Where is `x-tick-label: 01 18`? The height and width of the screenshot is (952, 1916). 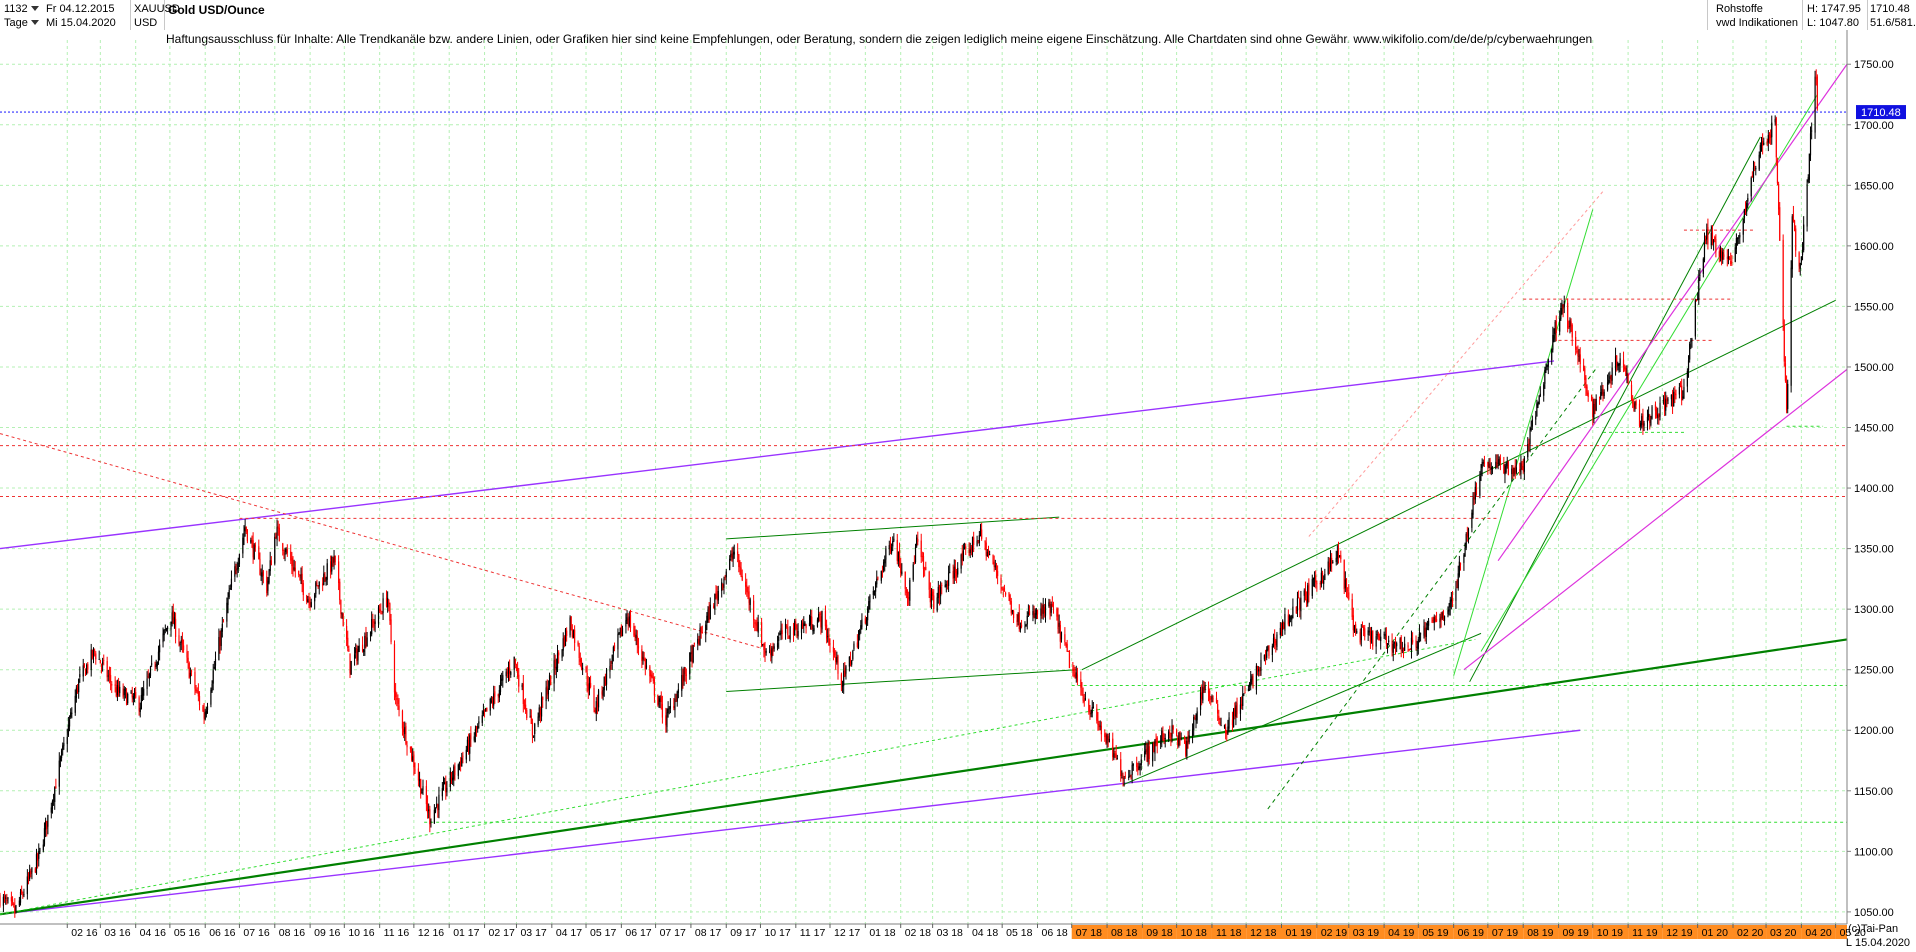
x-tick-label: 01 18 is located at coordinates (882, 933).